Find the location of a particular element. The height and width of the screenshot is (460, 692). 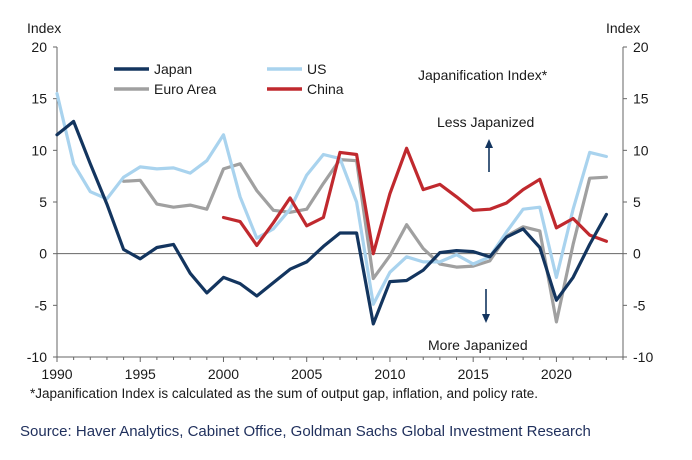

y-tick-label-left: -10 is located at coordinates (37, 357).